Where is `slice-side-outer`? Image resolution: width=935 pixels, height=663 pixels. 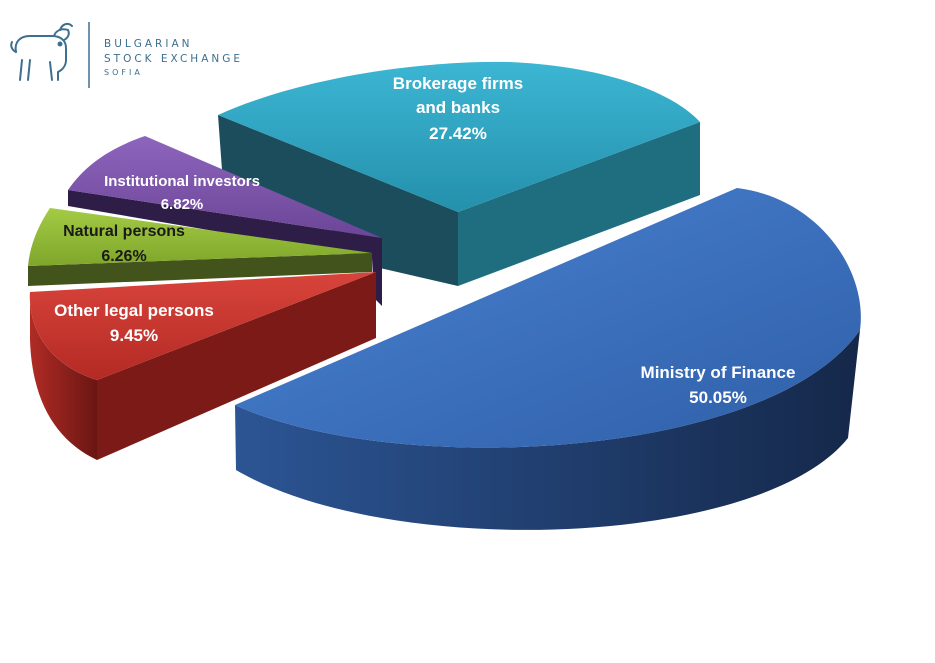
slice-side-outer is located at coordinates (63, 376).